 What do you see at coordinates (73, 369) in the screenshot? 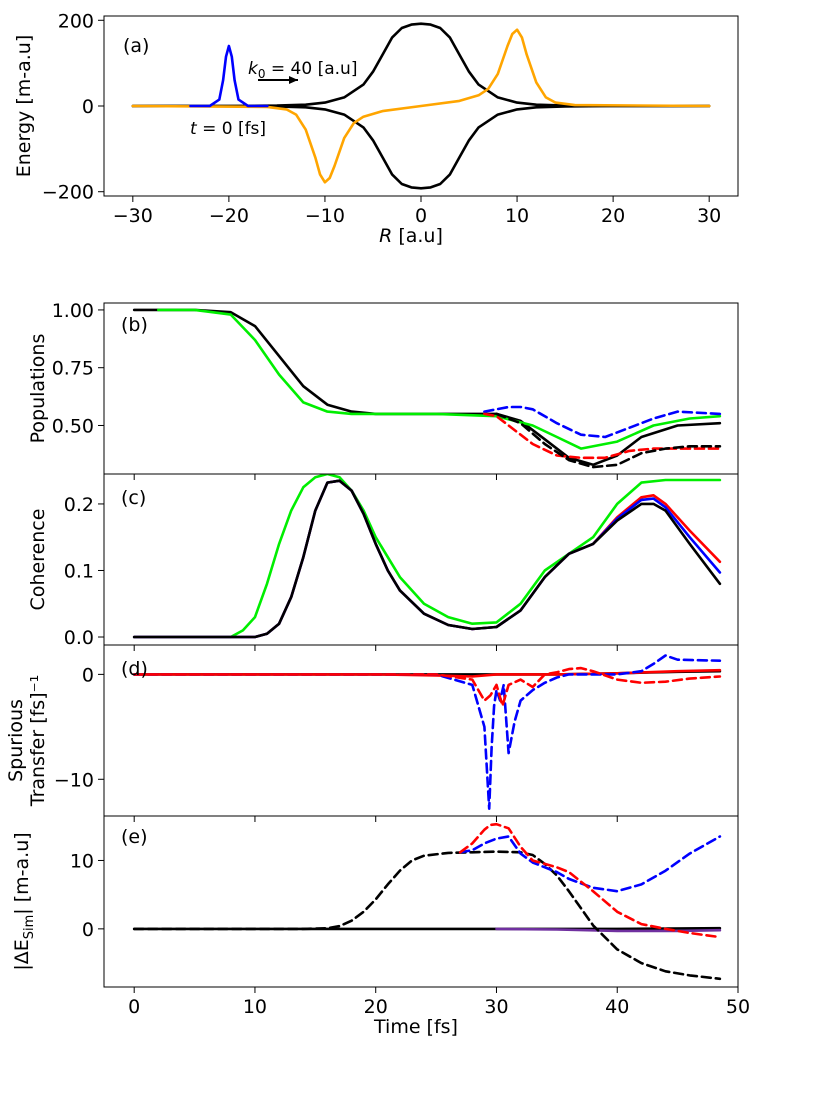
I see `y-tick-label: 0.75` at bounding box center [73, 369].